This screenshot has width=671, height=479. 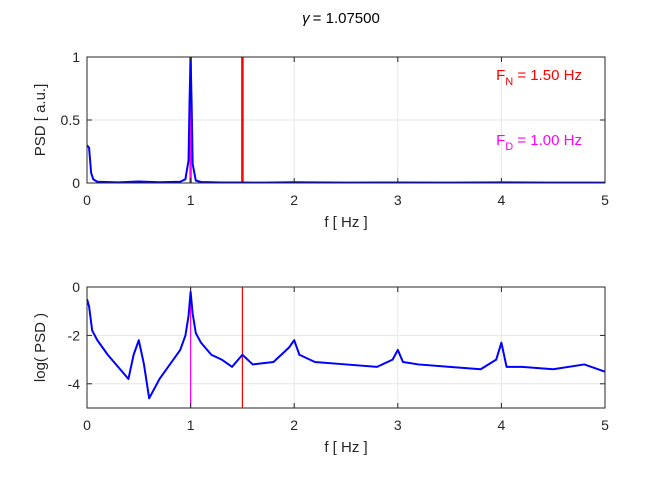 I want to click on figure-title: γ = 1.07500, so click(x=341, y=18).